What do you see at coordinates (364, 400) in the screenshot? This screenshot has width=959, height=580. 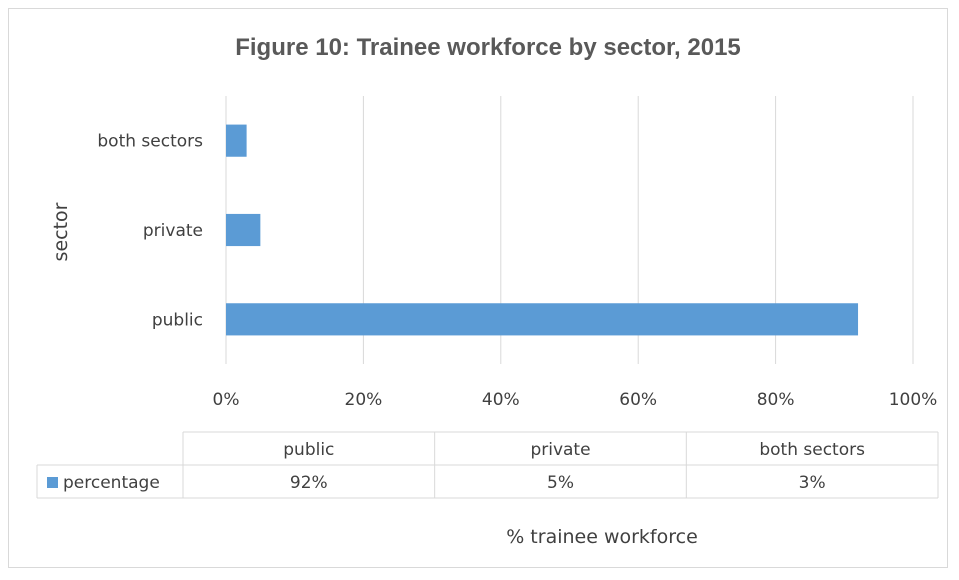 I see `x-tick-label: 20%` at bounding box center [364, 400].